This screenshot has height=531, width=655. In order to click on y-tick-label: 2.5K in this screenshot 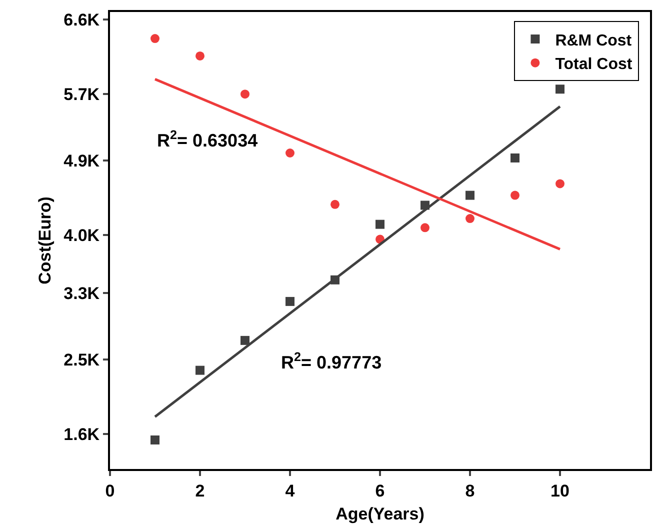, I will do `click(82, 360)`.